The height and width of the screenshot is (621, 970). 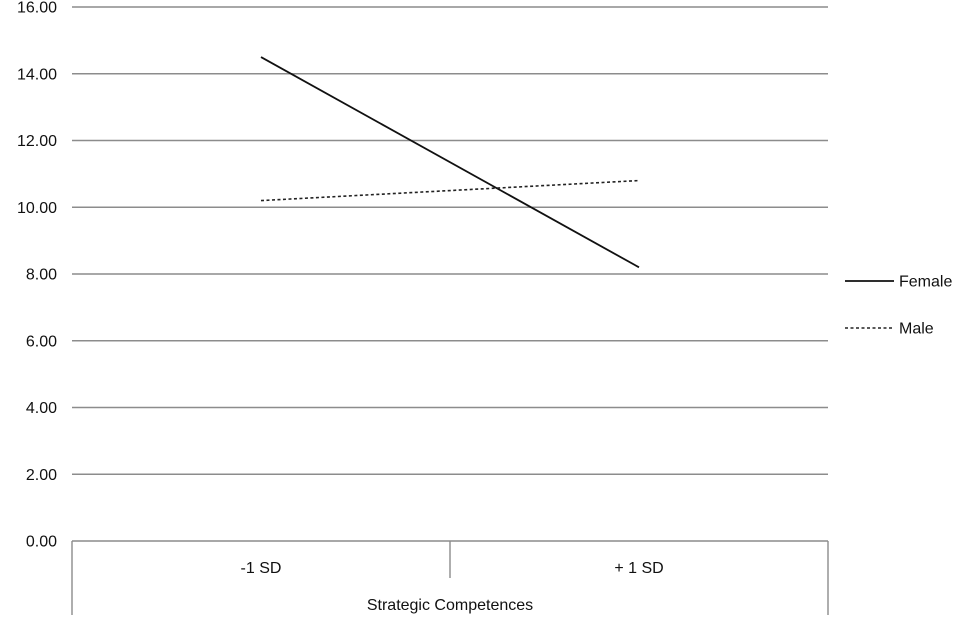 I want to click on legend: Female Male, so click(x=898, y=306).